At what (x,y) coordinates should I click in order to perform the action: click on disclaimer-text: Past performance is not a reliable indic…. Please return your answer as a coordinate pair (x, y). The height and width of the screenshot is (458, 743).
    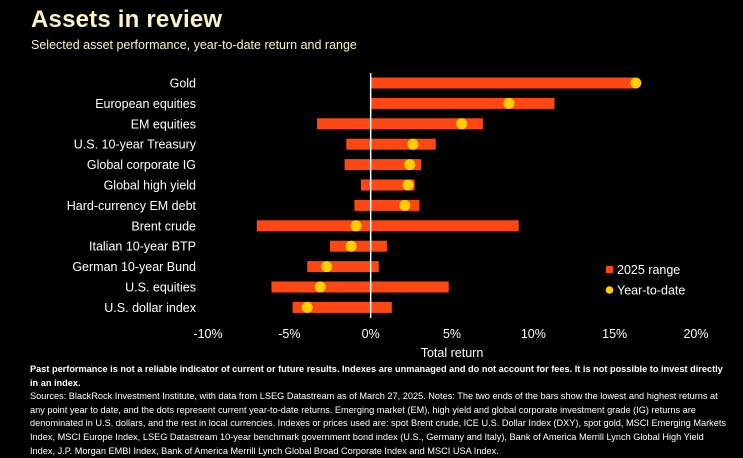
    Looking at the image, I should click on (376, 376).